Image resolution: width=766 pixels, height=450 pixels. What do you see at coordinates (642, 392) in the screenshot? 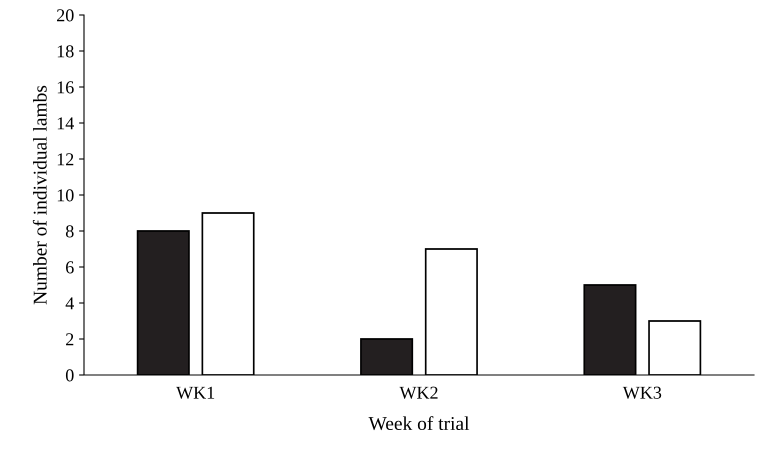
I see `x-tick-label: WK3` at bounding box center [642, 392].